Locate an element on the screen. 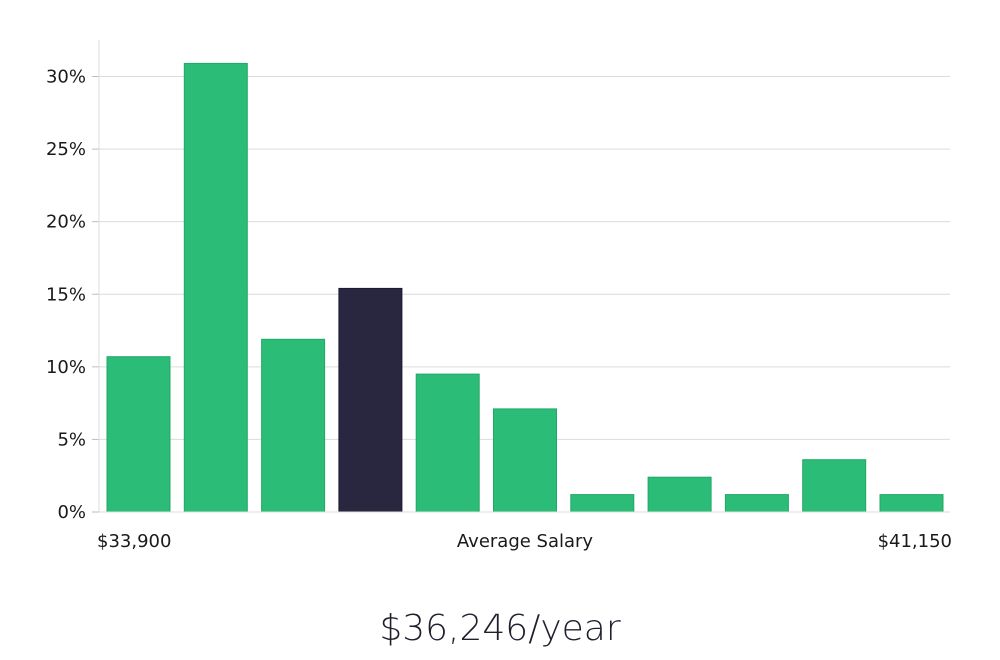 The height and width of the screenshot is (660, 1000). y-tick-label: 15% is located at coordinates (66, 294).